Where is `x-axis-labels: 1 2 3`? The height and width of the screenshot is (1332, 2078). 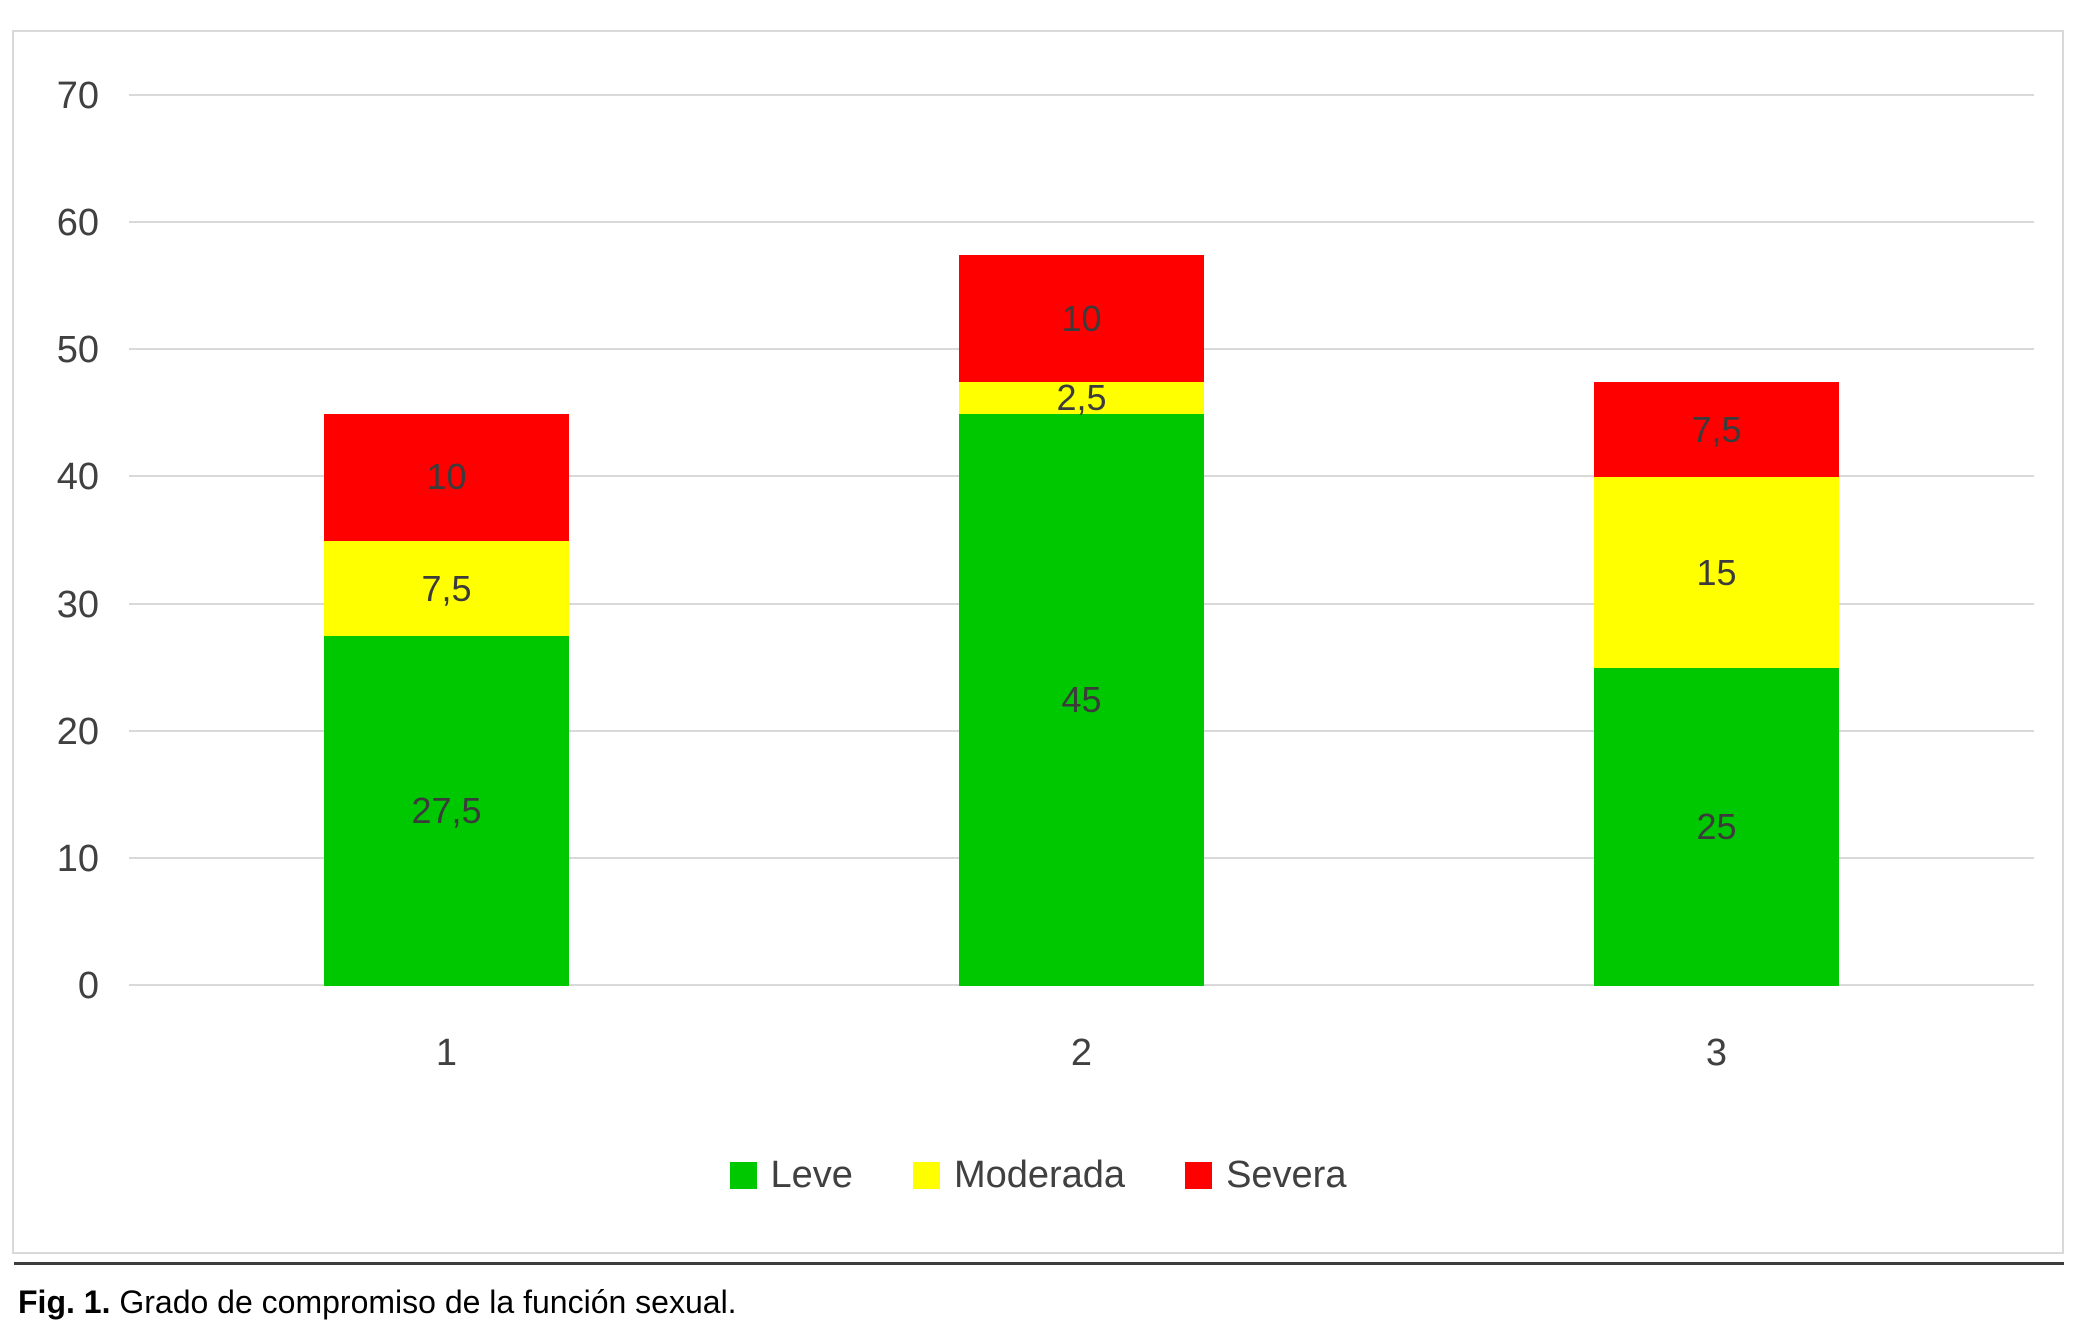
x-axis-labels: 1 2 3 is located at coordinates (1081, 1053).